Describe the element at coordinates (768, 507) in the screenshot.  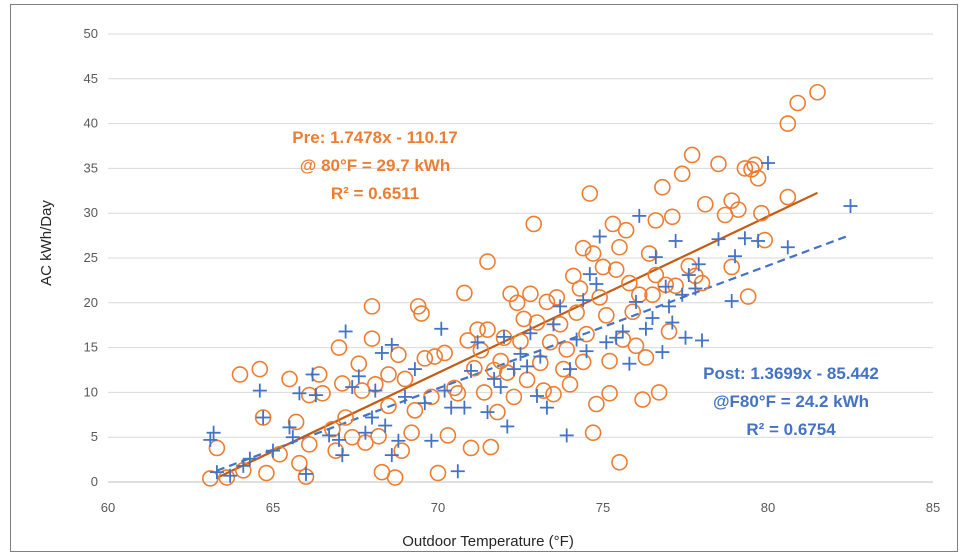
I see `x-tick-label: 80` at that location.